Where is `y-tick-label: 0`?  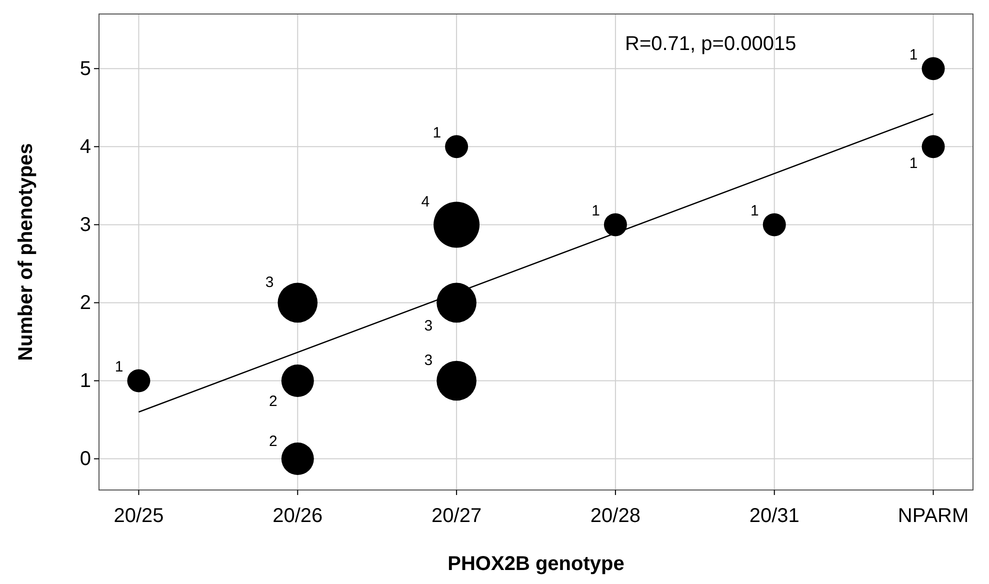
y-tick-label: 0 is located at coordinates (85, 459).